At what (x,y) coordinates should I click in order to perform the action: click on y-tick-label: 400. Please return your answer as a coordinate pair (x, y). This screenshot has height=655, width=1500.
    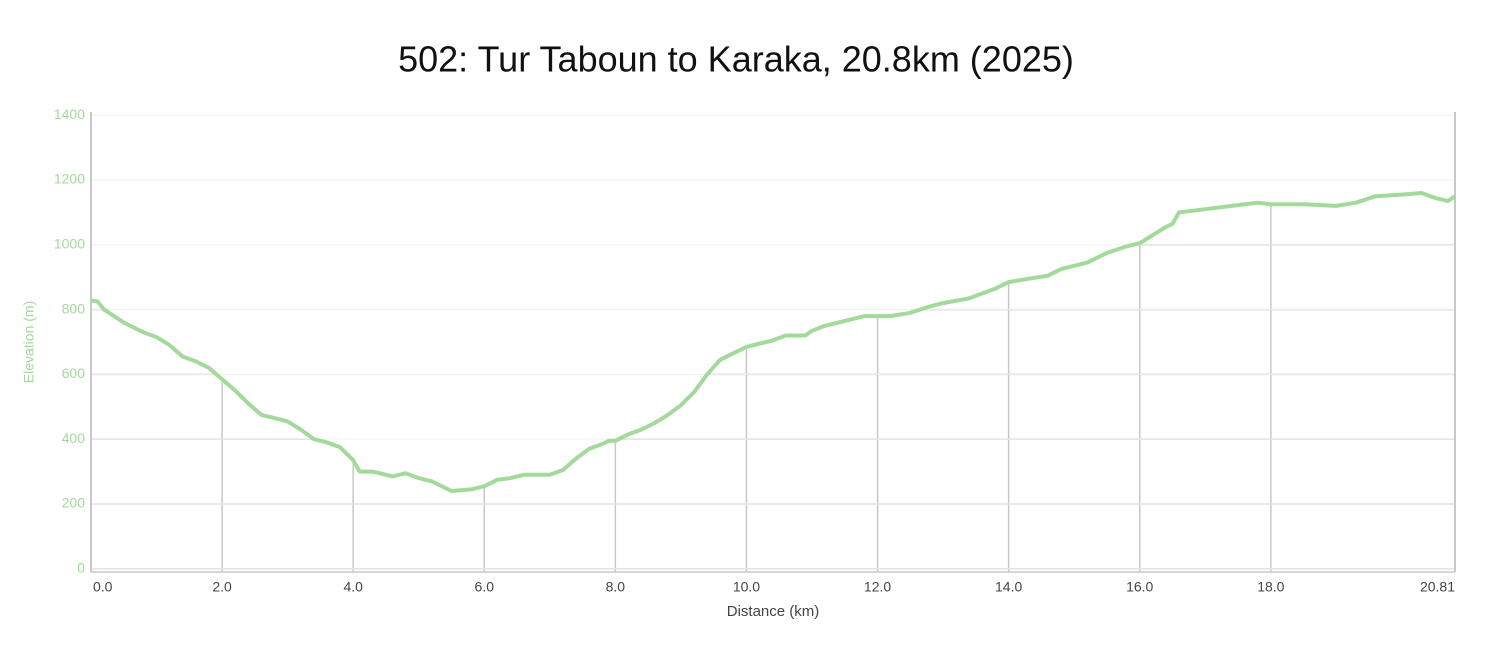
    Looking at the image, I should click on (74, 438).